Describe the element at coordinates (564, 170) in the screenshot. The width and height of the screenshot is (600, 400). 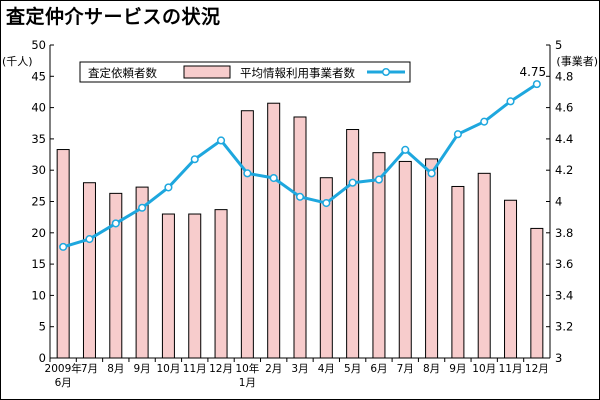
I see `right-tick-label: 4.2` at that location.